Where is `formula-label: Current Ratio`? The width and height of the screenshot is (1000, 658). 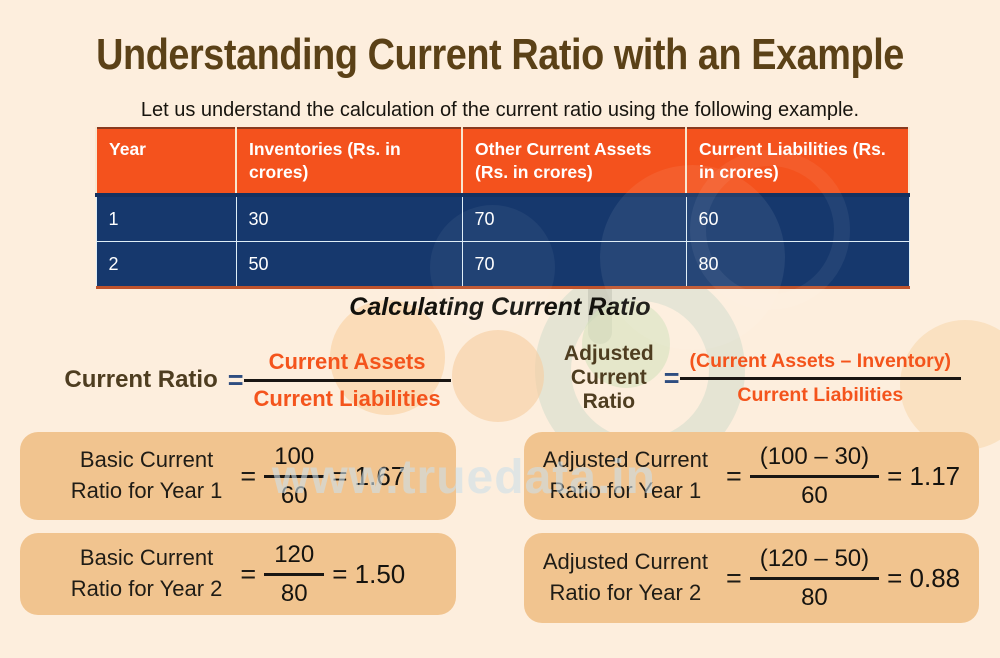
formula-label: Current Ratio is located at coordinates (141, 379).